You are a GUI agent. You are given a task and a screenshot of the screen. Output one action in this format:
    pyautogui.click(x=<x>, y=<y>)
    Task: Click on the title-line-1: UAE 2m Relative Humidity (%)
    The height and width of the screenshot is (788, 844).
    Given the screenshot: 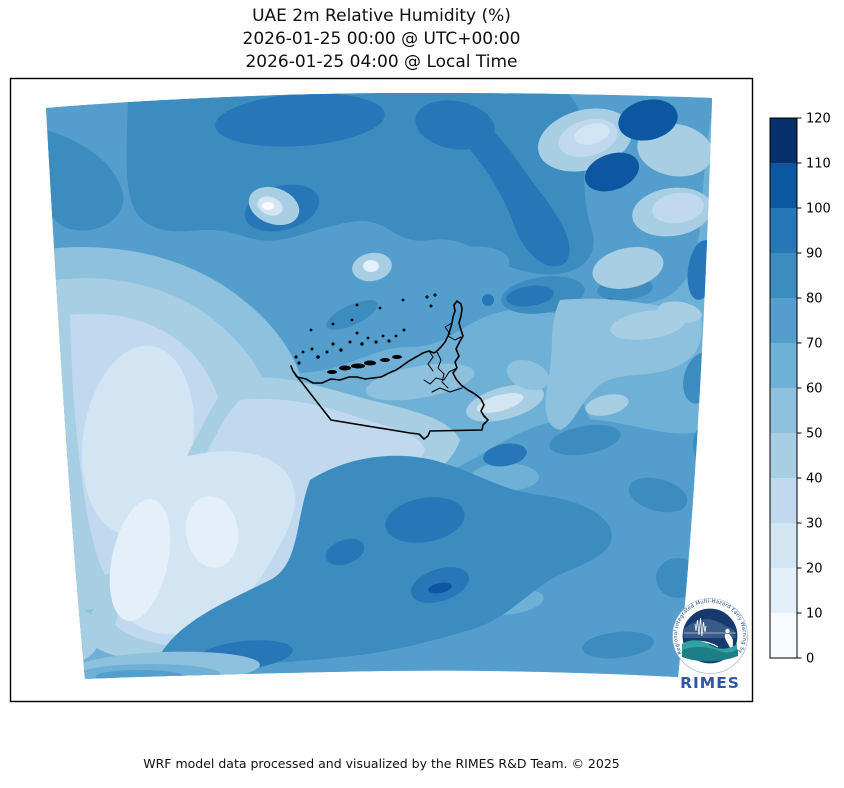 What is the action you would take?
    pyautogui.click(x=381, y=16)
    